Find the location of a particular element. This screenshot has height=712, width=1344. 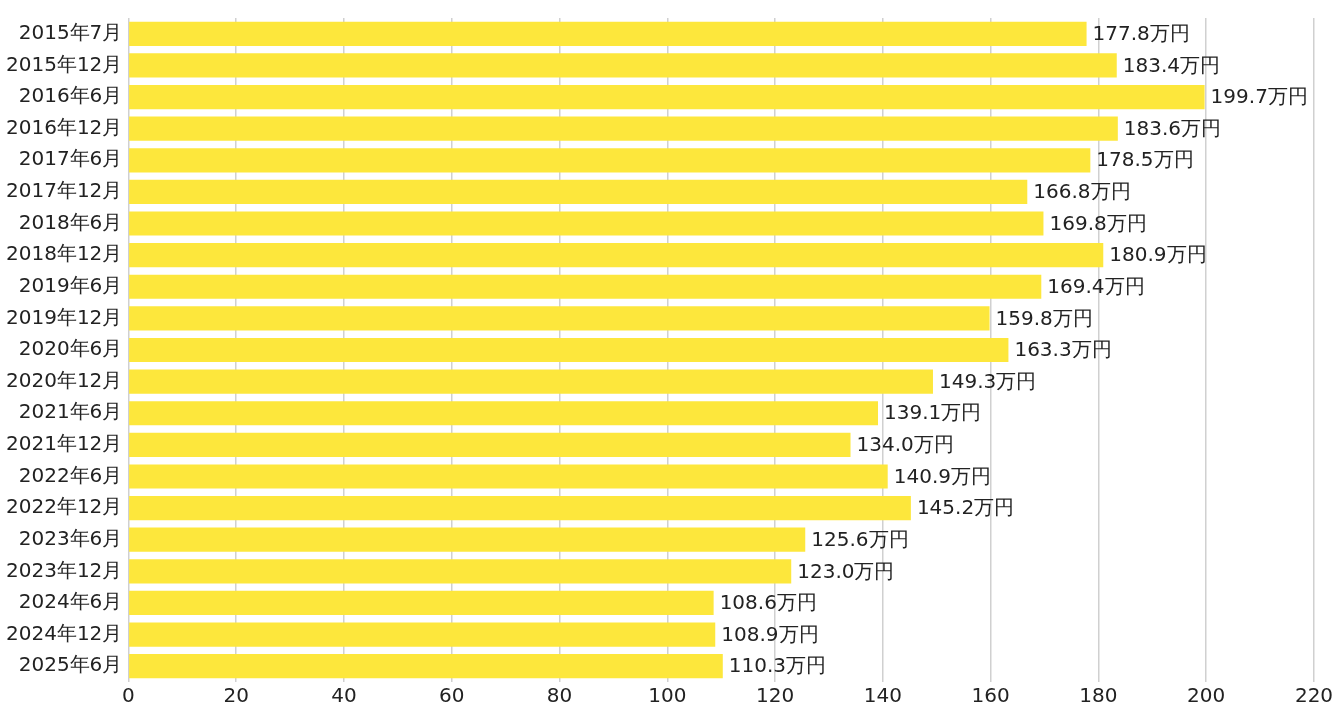

y-tick-label: 2016年6月 is located at coordinates (70, 95).